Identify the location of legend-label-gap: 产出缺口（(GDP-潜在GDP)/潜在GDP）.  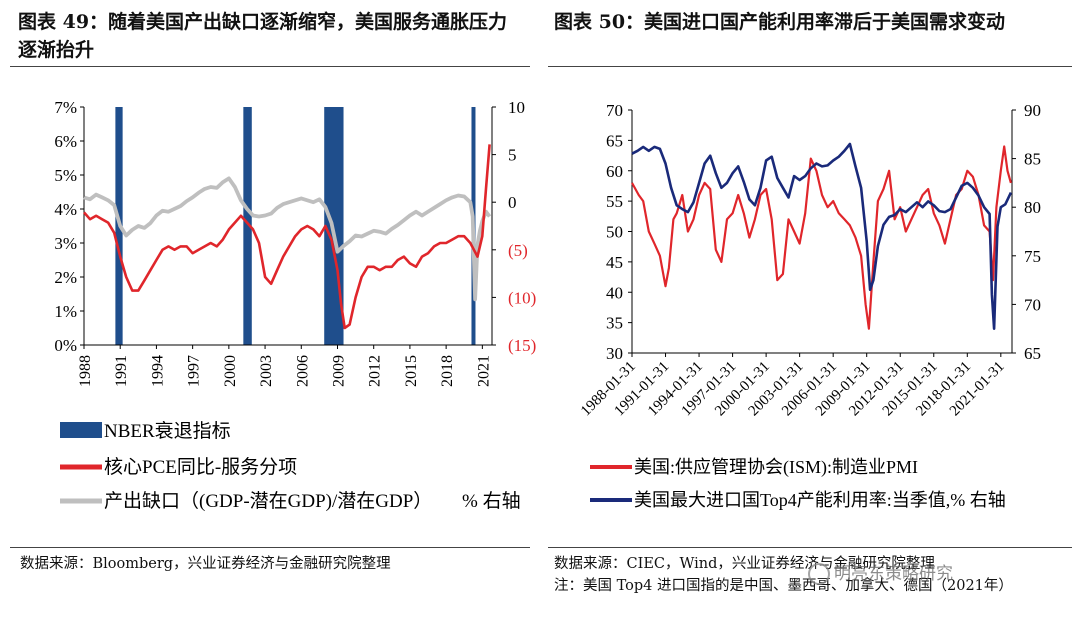
(268, 501).